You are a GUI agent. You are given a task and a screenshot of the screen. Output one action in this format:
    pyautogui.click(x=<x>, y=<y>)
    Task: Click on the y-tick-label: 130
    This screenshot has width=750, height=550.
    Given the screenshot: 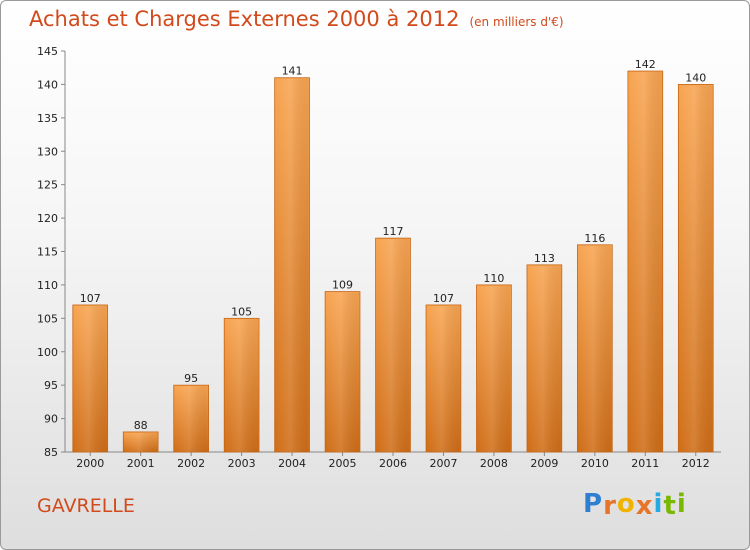 What is the action you would take?
    pyautogui.click(x=47, y=151)
    